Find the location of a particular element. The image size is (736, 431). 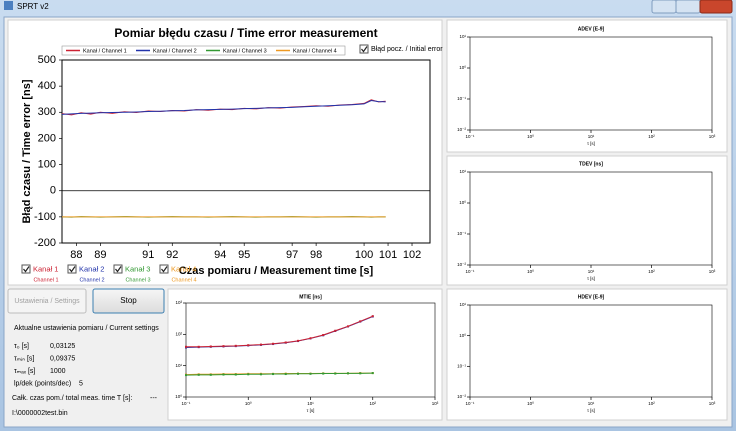

initial-error-label: Błąd pocz. / Initial error is located at coordinates (407, 49).